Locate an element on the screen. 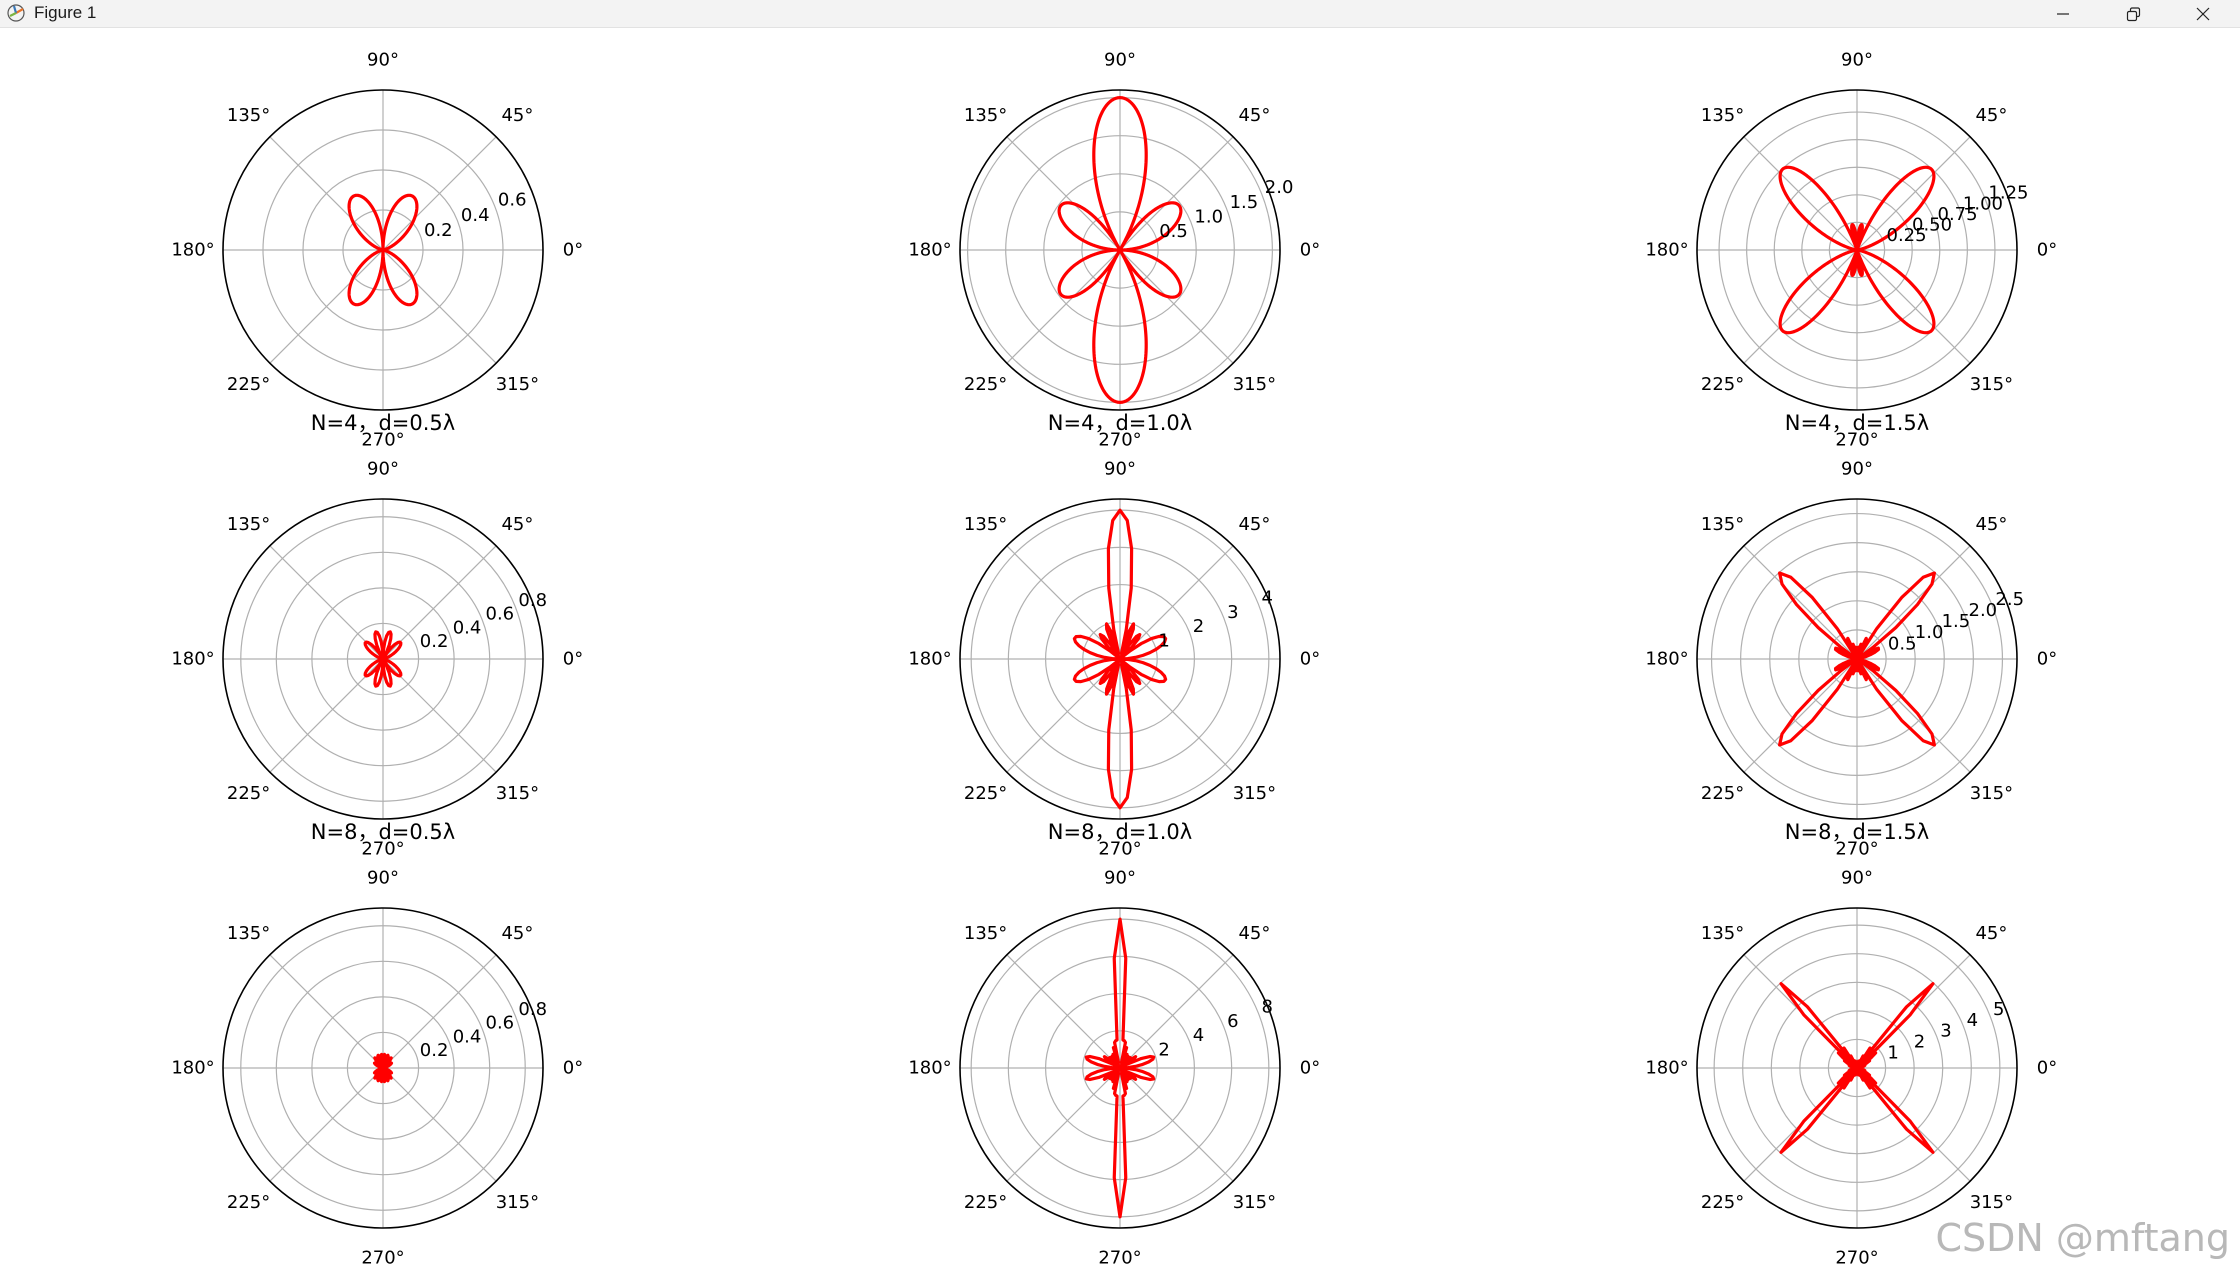  r-tick-label: 0.75 is located at coordinates (1958, 214).